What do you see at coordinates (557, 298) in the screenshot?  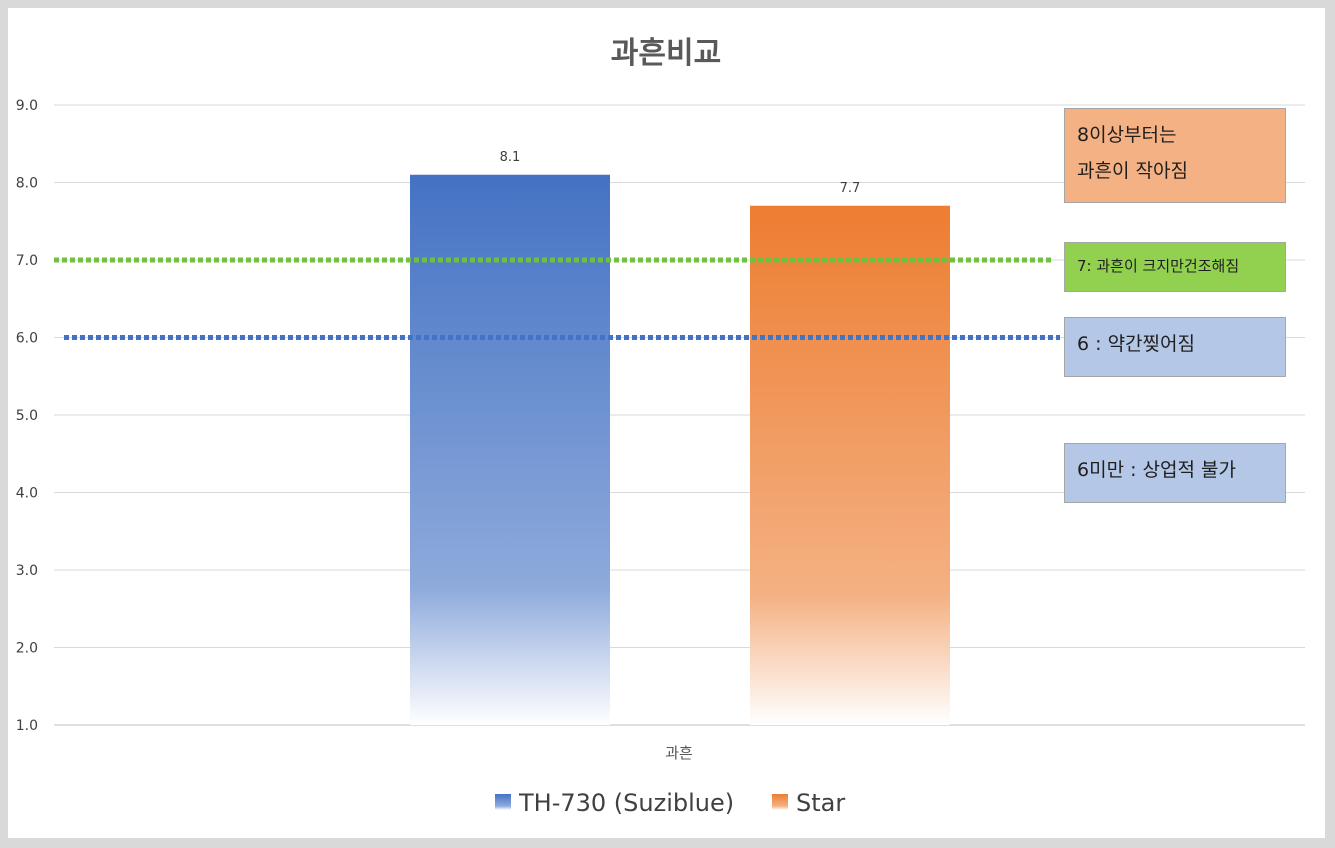 I see `reference-lines` at bounding box center [557, 298].